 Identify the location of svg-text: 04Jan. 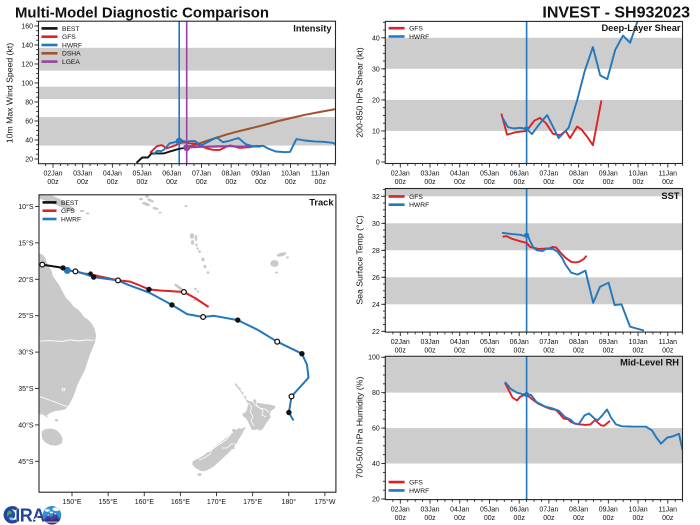
(459, 342).